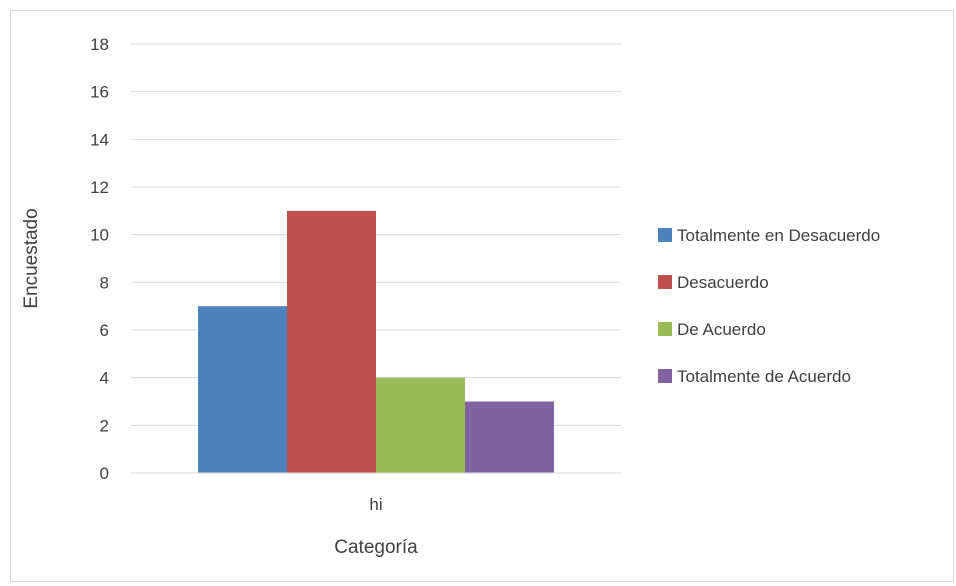 The width and height of the screenshot is (956, 586). Describe the element at coordinates (99, 92) in the screenshot. I see `y-tick-label: 16` at that location.